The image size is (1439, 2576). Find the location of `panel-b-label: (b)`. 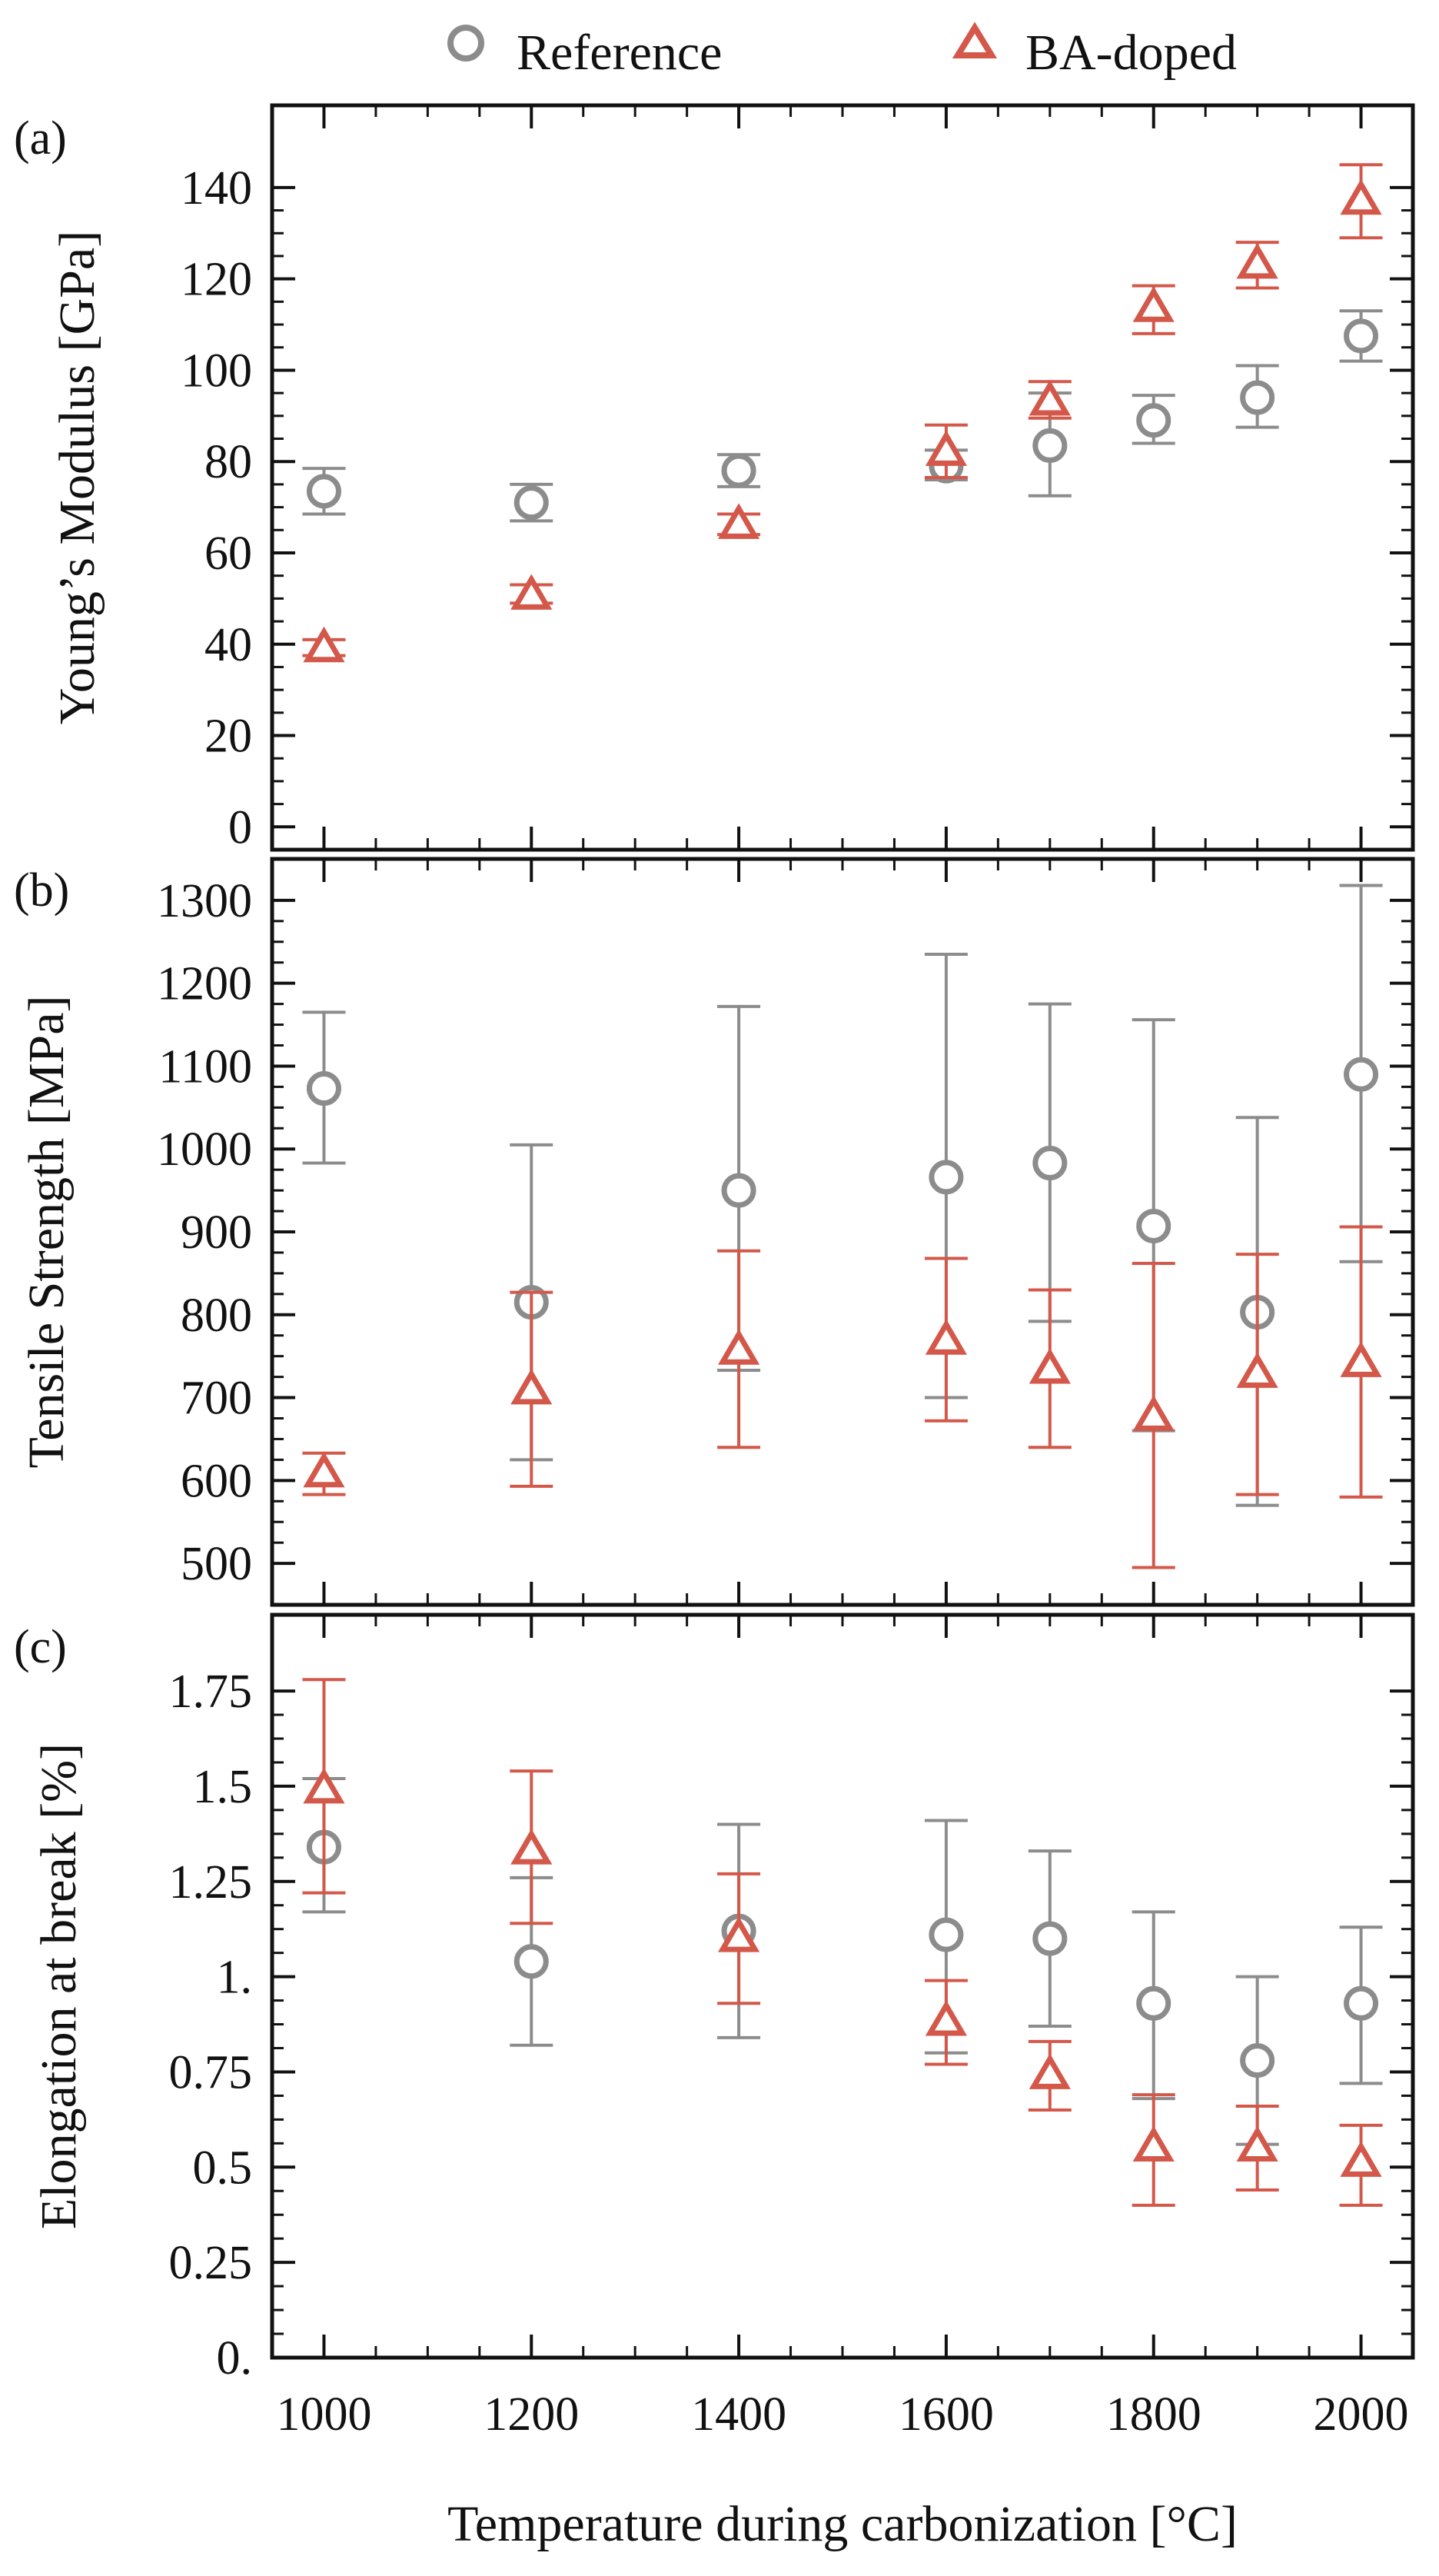

panel-b-label: (b) is located at coordinates (41, 891).